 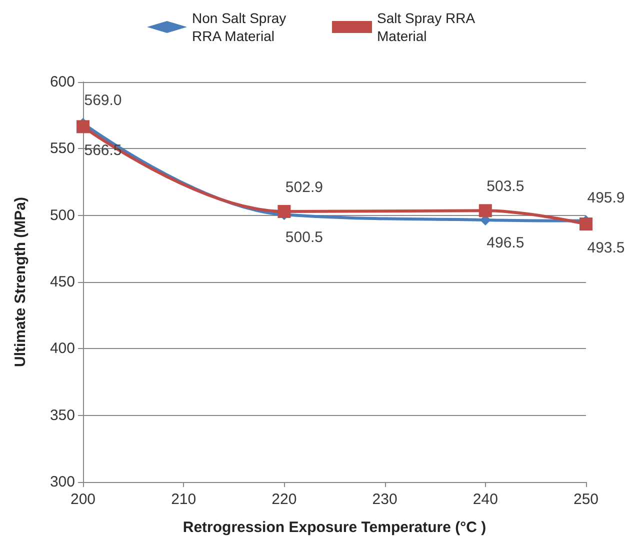 What do you see at coordinates (62, 349) in the screenshot?
I see `y-tick-label: 400` at bounding box center [62, 349].